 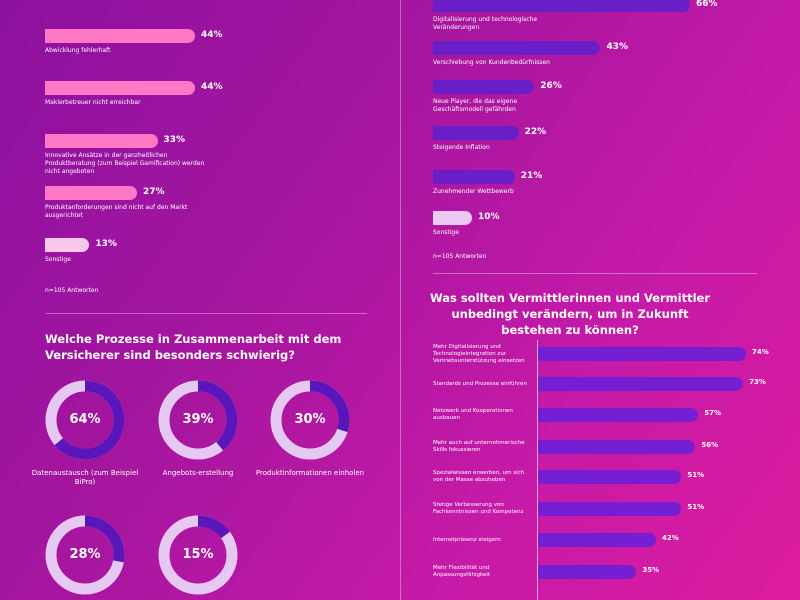 I want to click on value-label: 39%, so click(x=198, y=419).